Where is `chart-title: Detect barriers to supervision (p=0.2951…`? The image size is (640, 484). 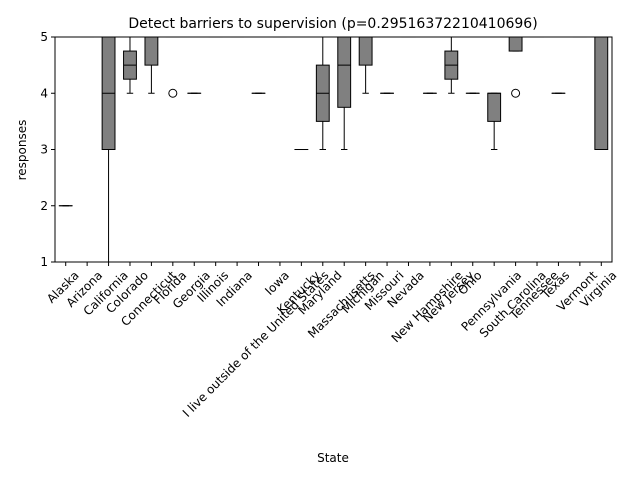
chart-title: Detect barriers to supervision (p=0.2951… is located at coordinates (332, 24).